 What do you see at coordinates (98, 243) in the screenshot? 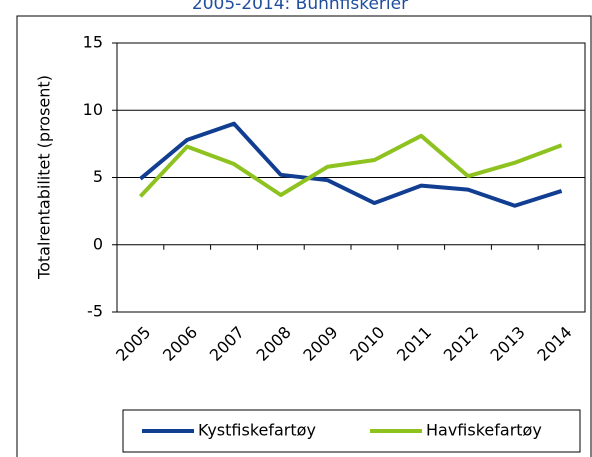
I see `y-tick-label: 0` at bounding box center [98, 243].